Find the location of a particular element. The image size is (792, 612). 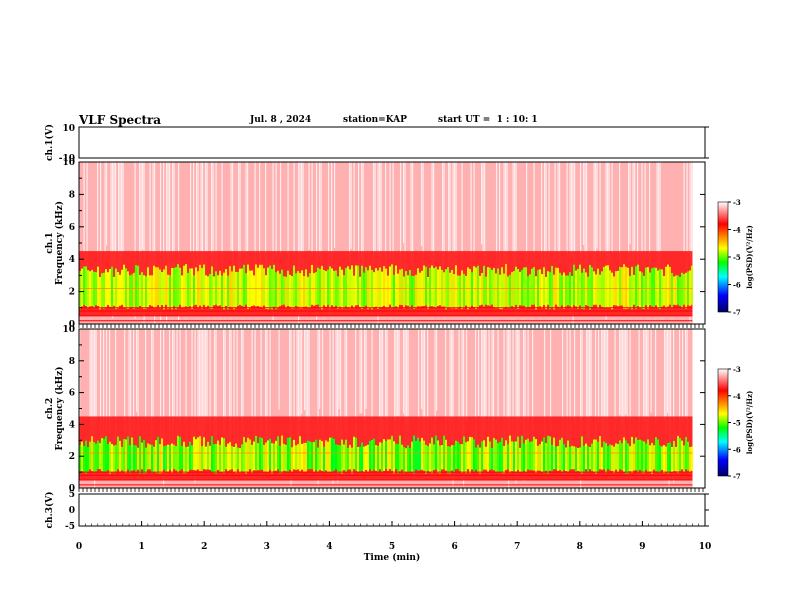

ch2-spectrogram-ytick-label: 4 is located at coordinates (72, 425).